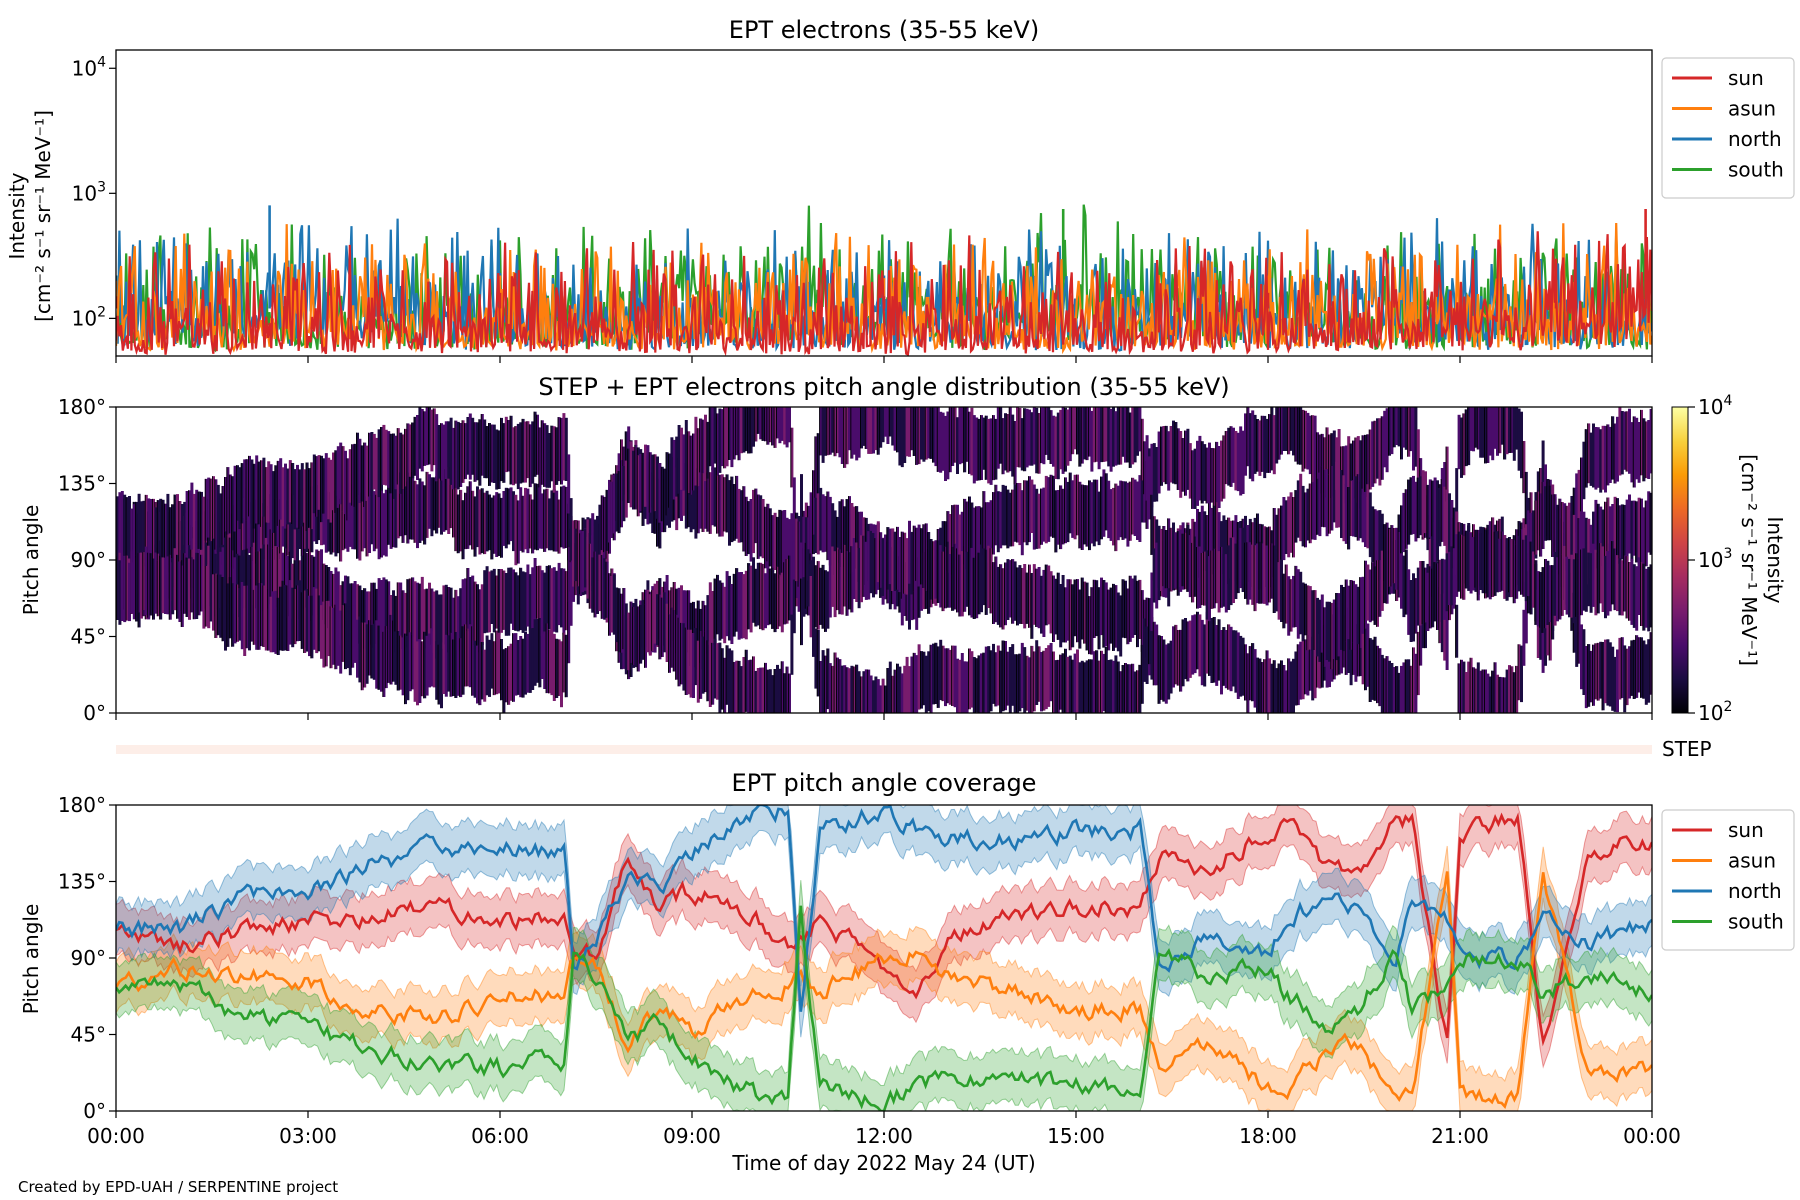 The image size is (1800, 1200). I want to click on panel1-y-tick-label: 103, so click(89, 192).